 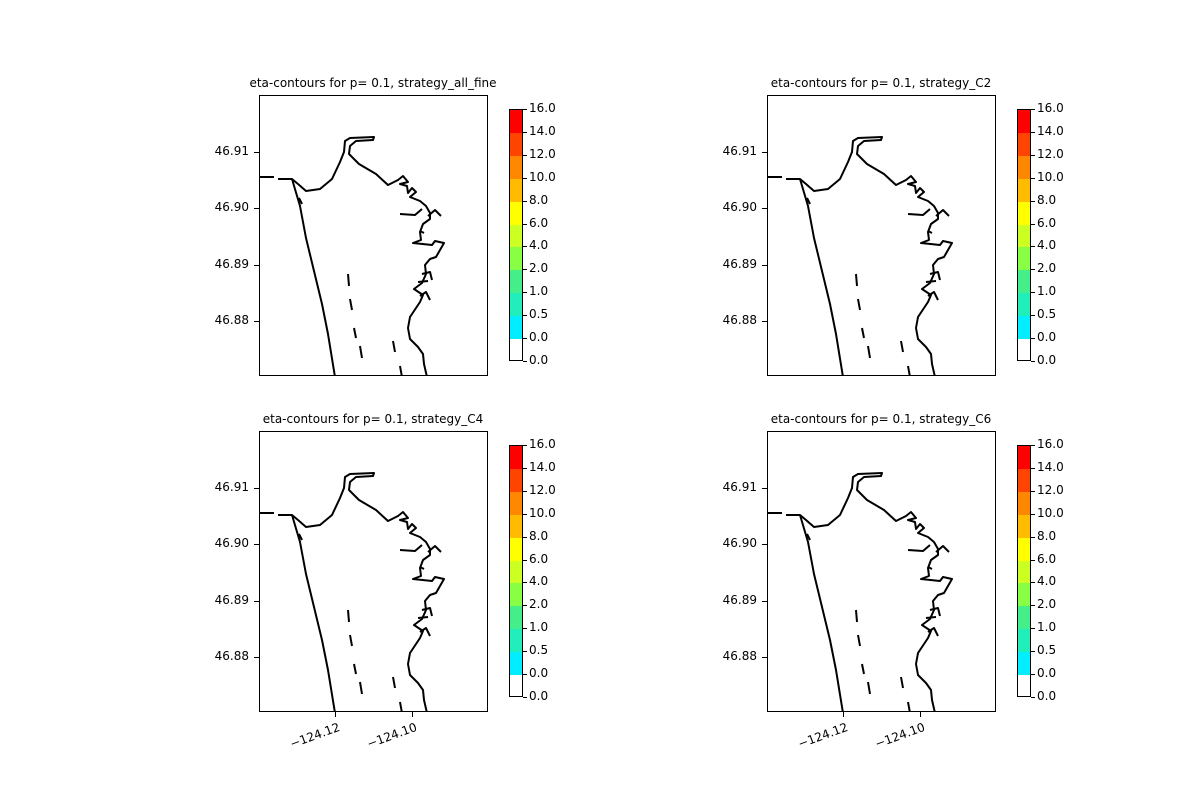 I want to click on panel-title: eta-contours for p= 0.1, strategy_C6, so click(x=881, y=419).